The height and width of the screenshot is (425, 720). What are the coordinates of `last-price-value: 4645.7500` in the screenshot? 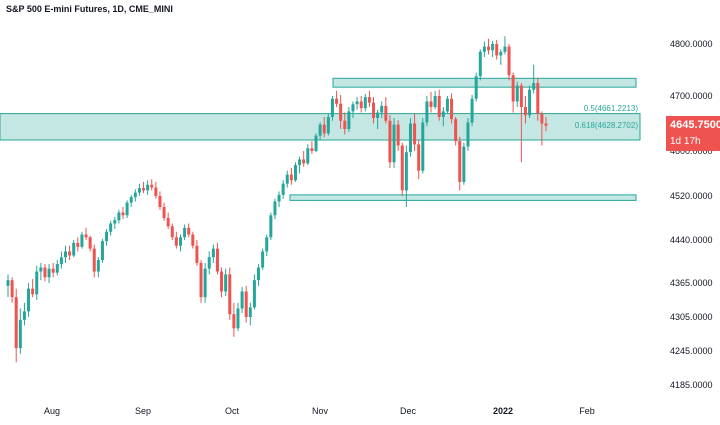 It's located at (695, 125).